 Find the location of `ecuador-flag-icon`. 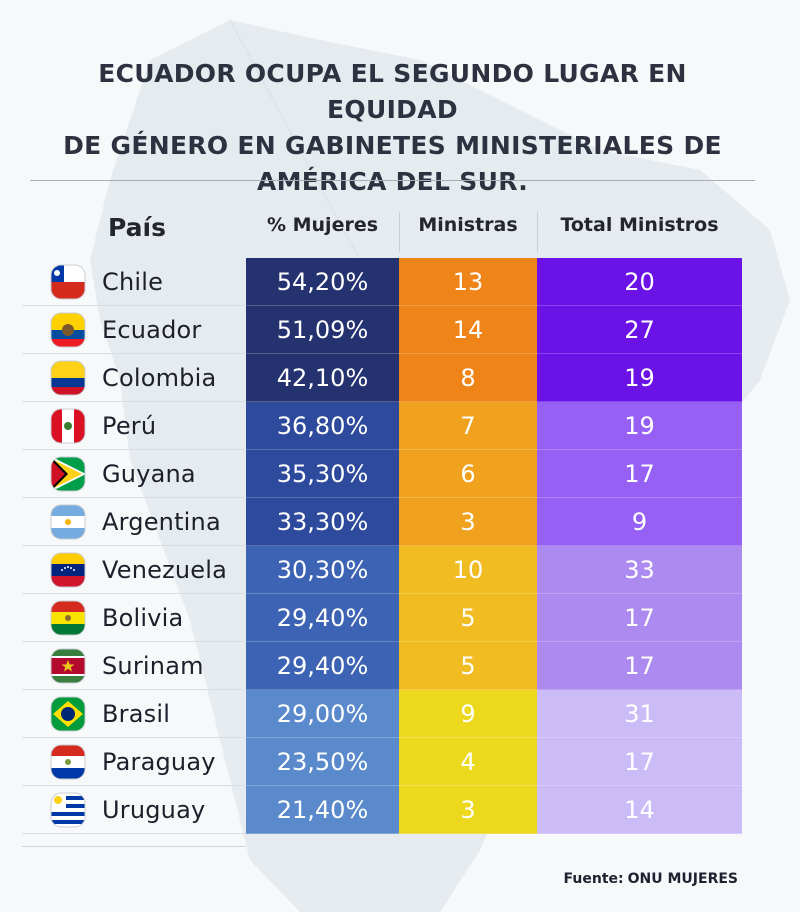

ecuador-flag-icon is located at coordinates (68, 330).